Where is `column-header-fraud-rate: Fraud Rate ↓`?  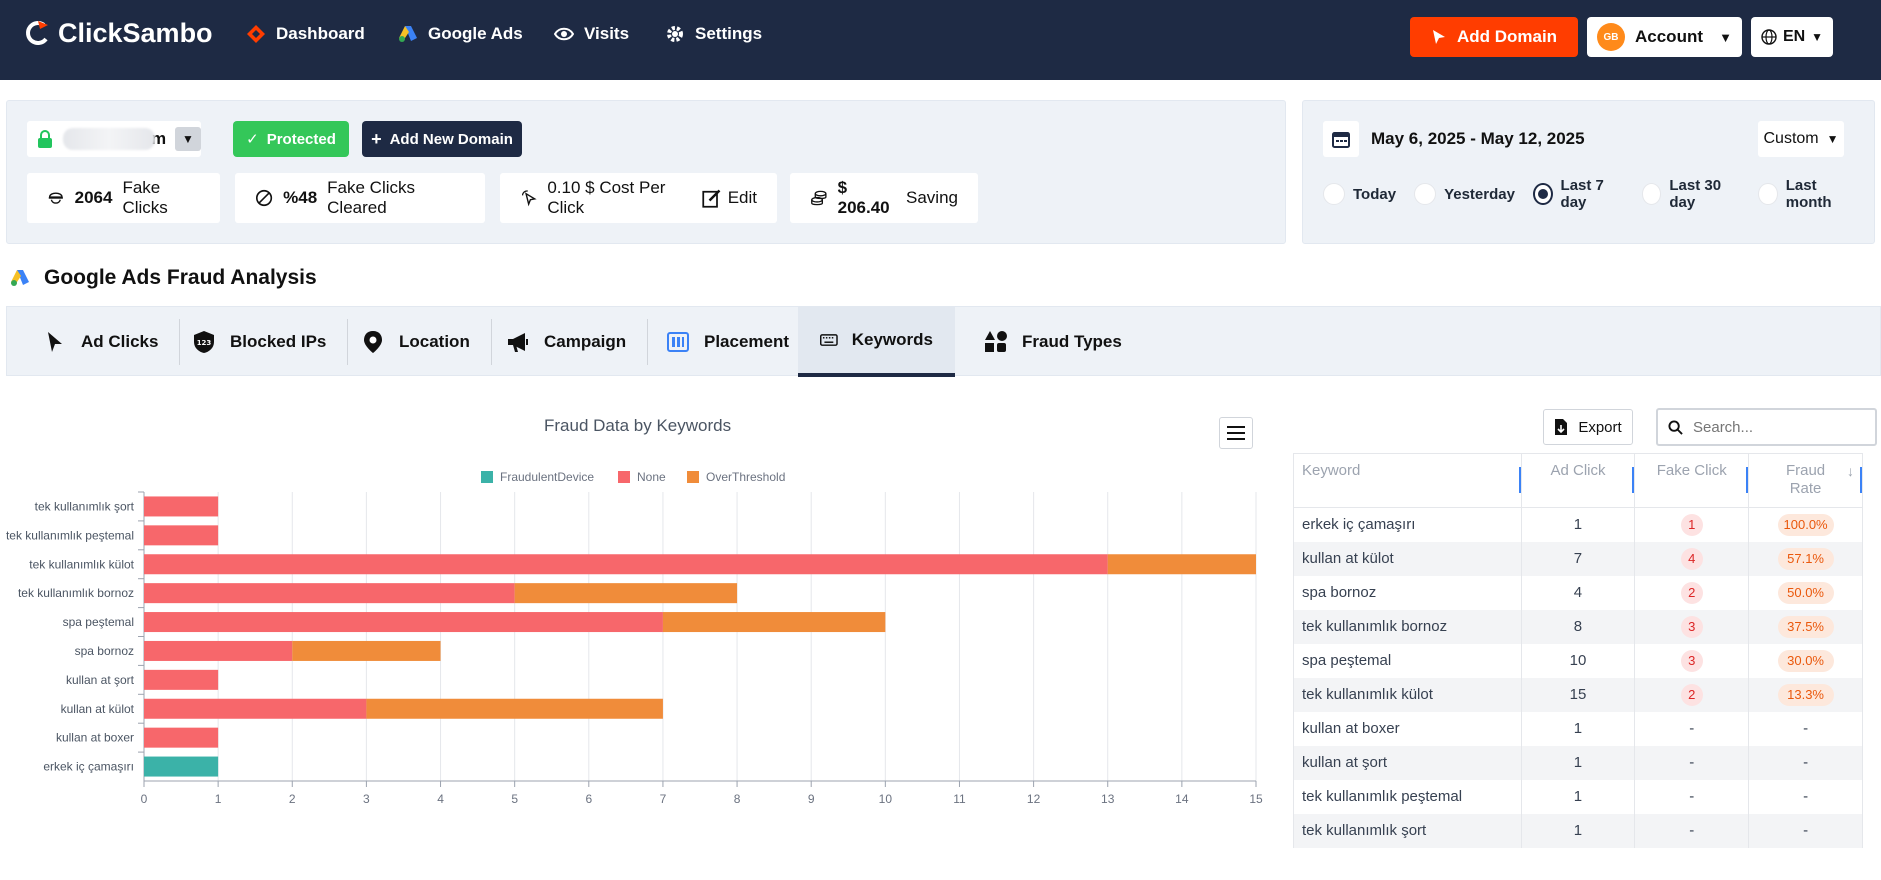 column-header-fraud-rate: Fraud Rate ↓ is located at coordinates (1805, 480).